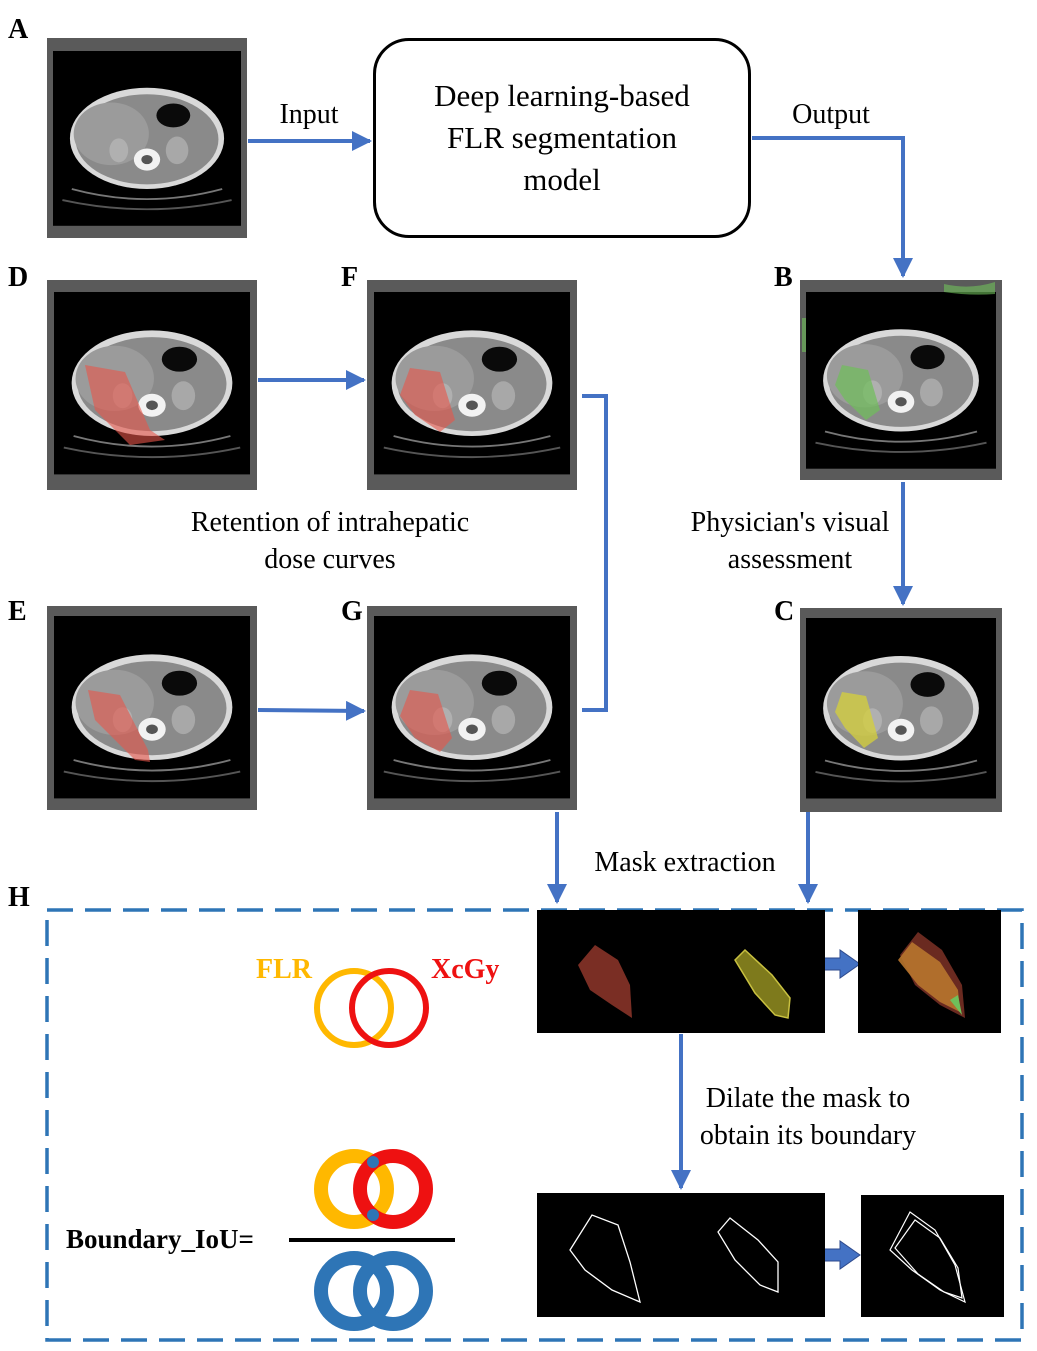 Image resolution: width=1037 pixels, height=1351 pixels. What do you see at coordinates (373, 1291) in the screenshot?
I see `iou-denominator` at bounding box center [373, 1291].